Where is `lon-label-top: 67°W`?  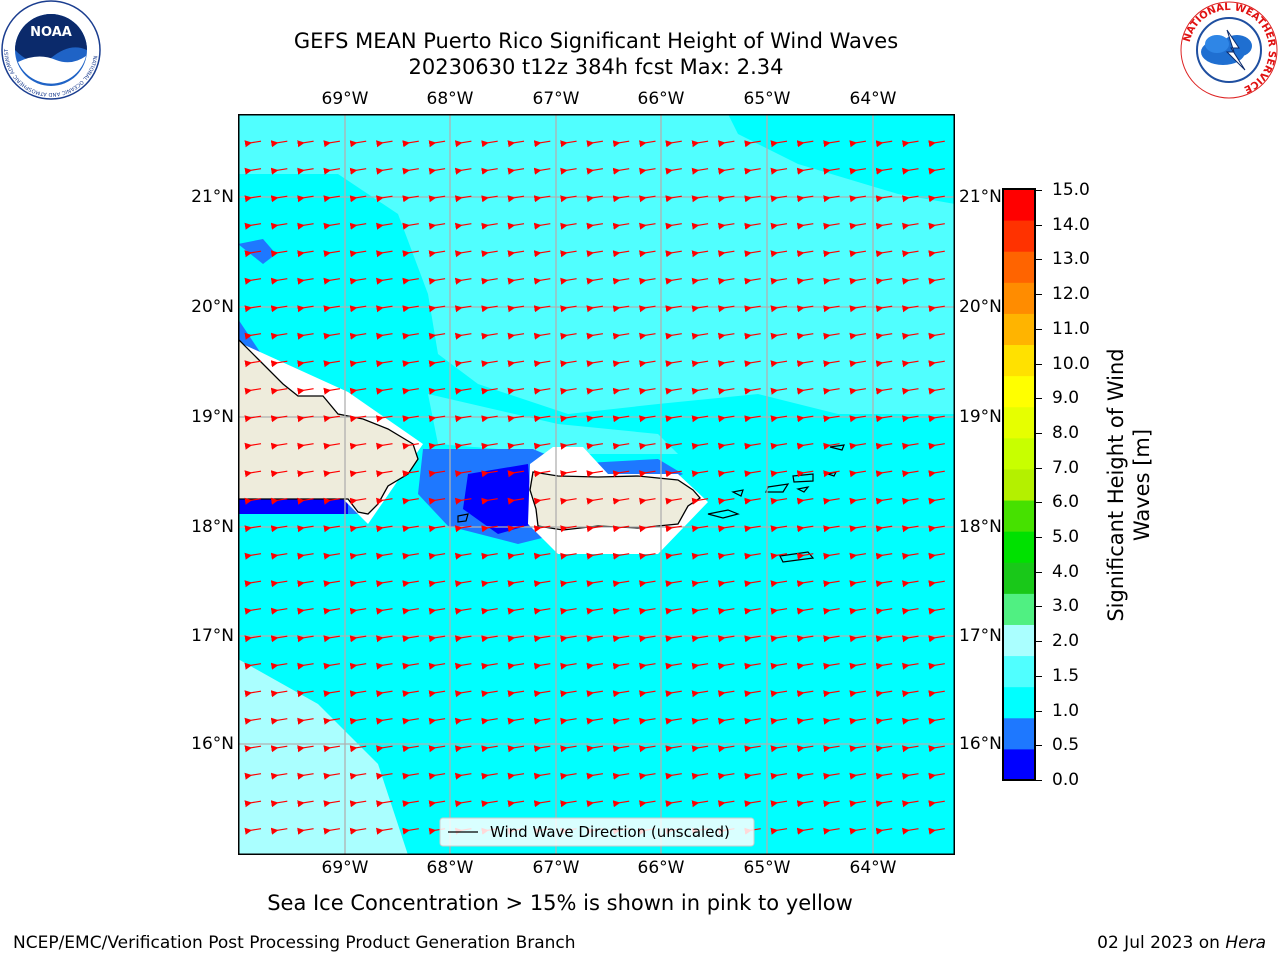
lon-label-top: 67°W is located at coordinates (556, 99).